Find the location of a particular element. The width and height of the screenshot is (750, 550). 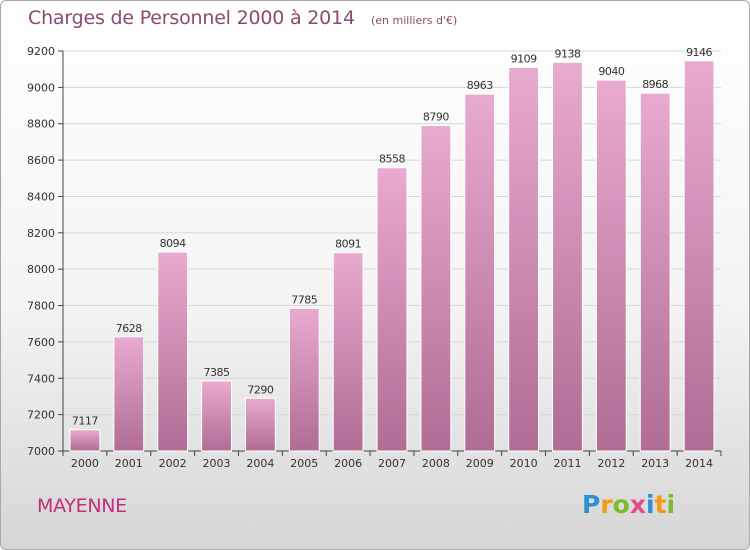

y-tick-label: 7400 is located at coordinates (41, 378).